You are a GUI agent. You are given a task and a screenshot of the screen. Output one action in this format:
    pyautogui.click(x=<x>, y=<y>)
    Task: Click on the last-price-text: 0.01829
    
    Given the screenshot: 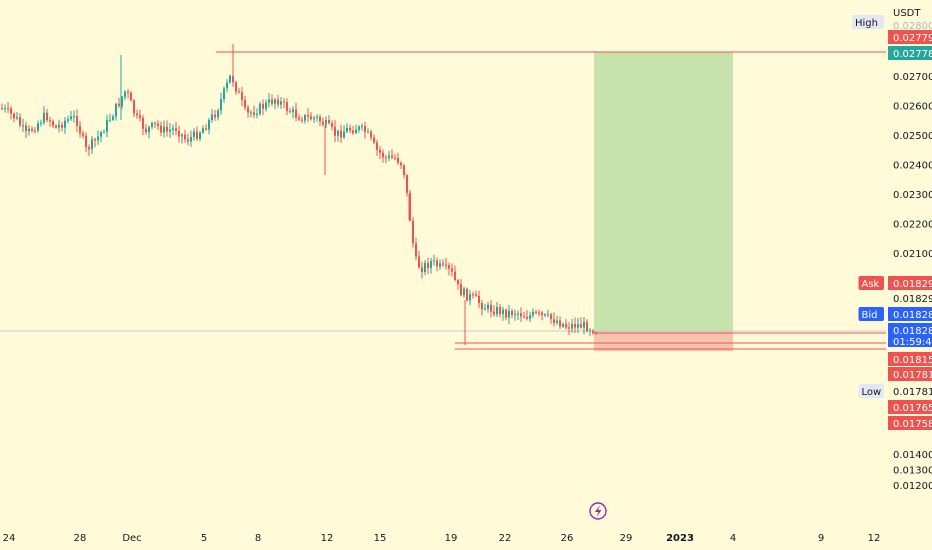 What is the action you would take?
    pyautogui.click(x=912, y=299)
    